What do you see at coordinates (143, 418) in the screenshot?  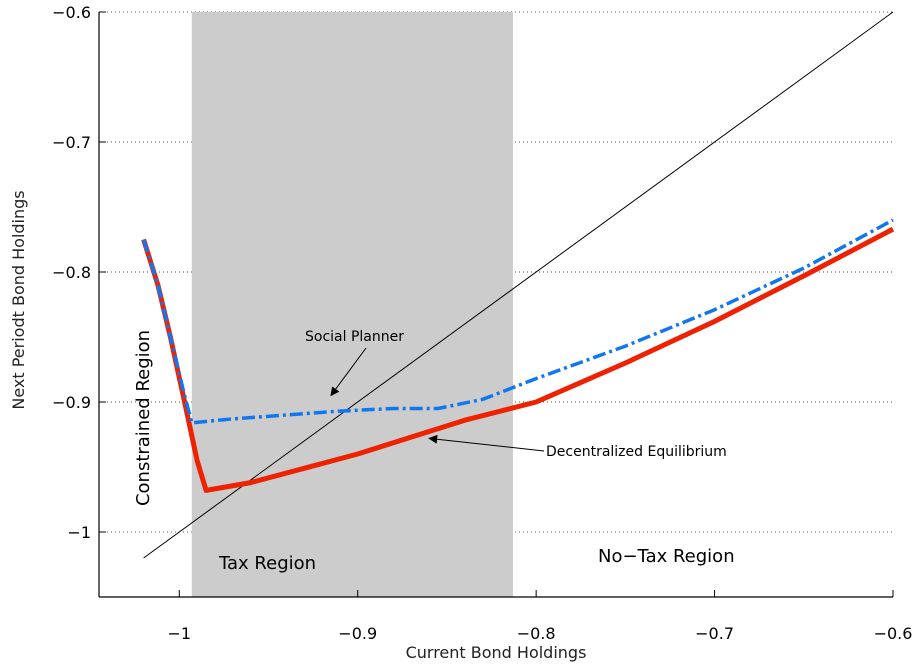 I see `constrained-region-label: Constrained Region` at bounding box center [143, 418].